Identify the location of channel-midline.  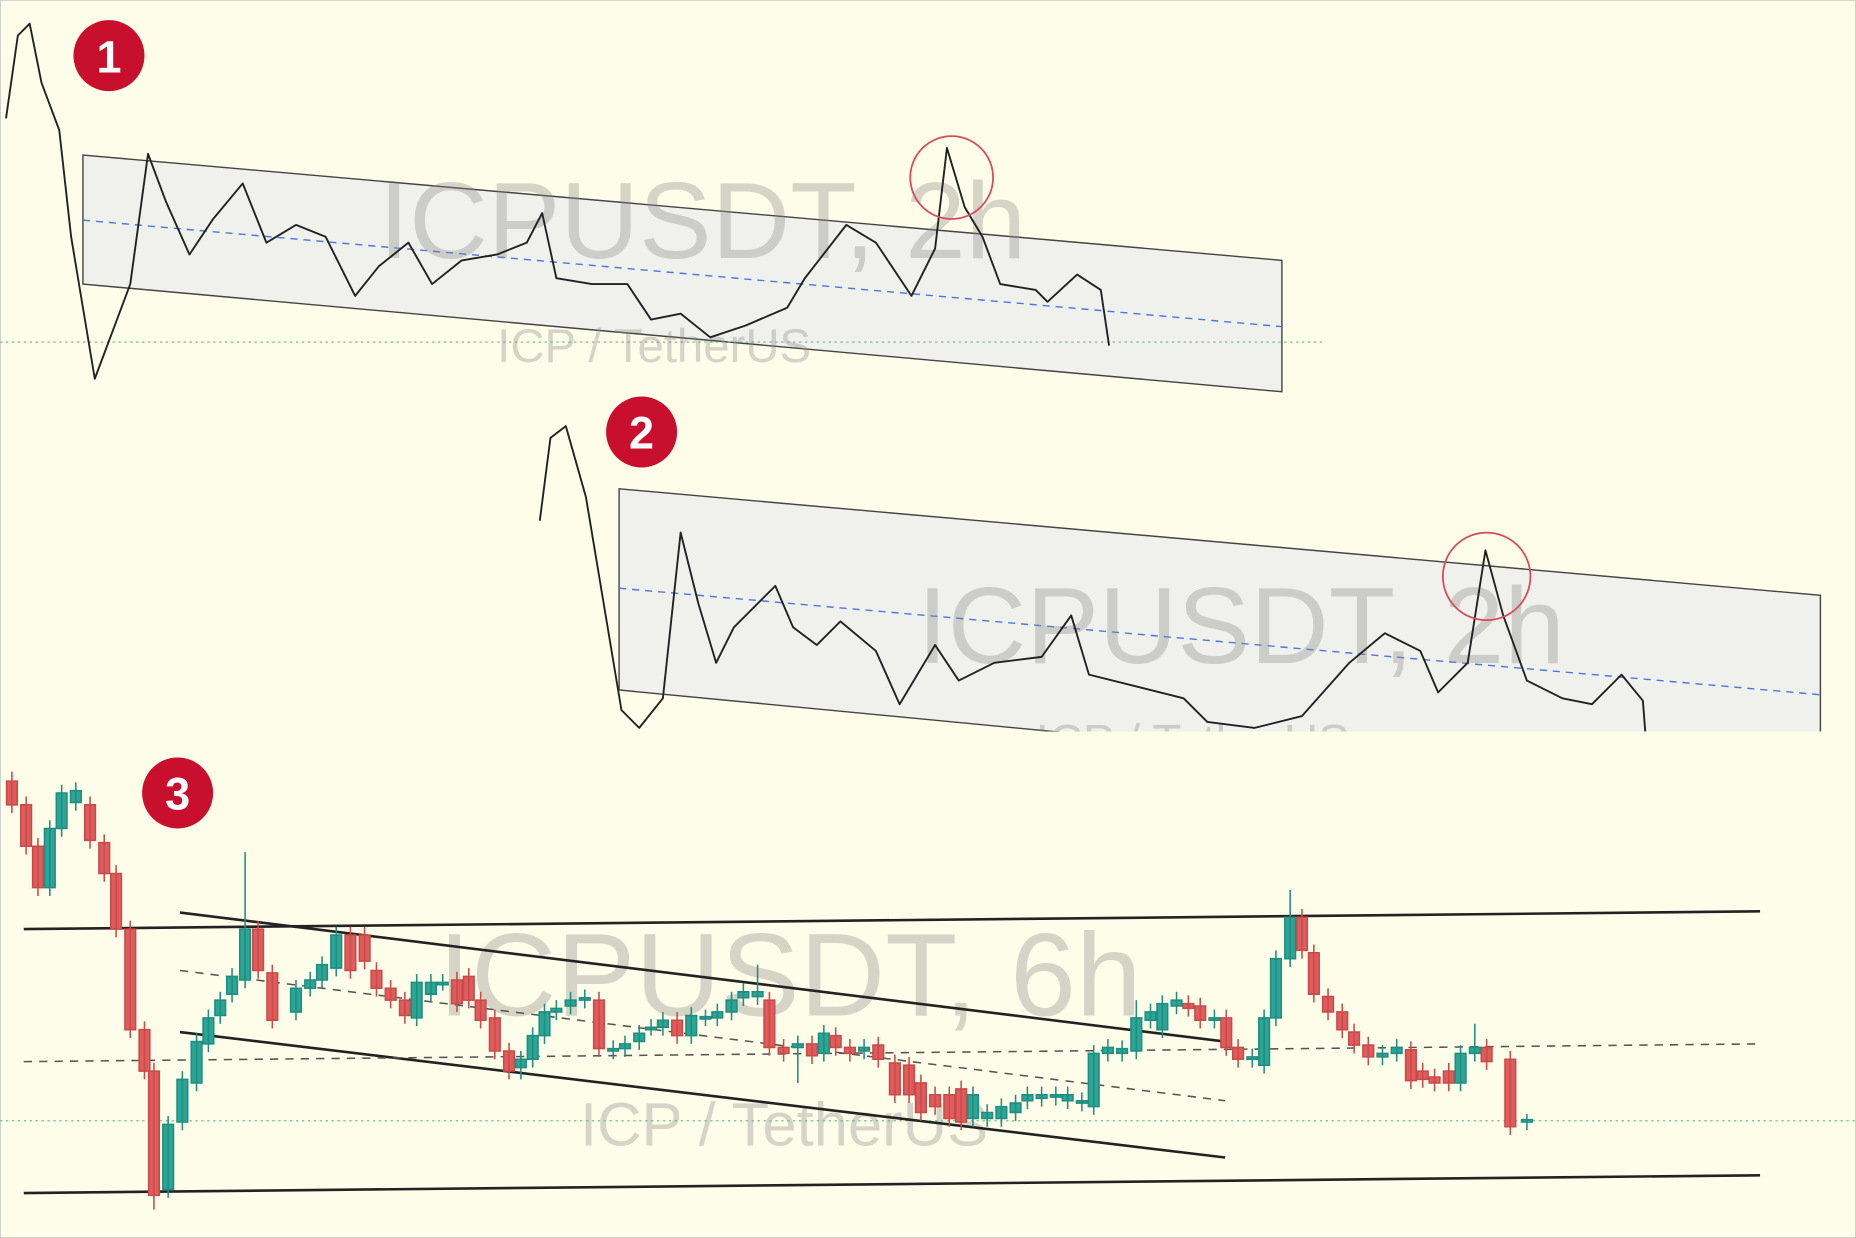
(682, 273).